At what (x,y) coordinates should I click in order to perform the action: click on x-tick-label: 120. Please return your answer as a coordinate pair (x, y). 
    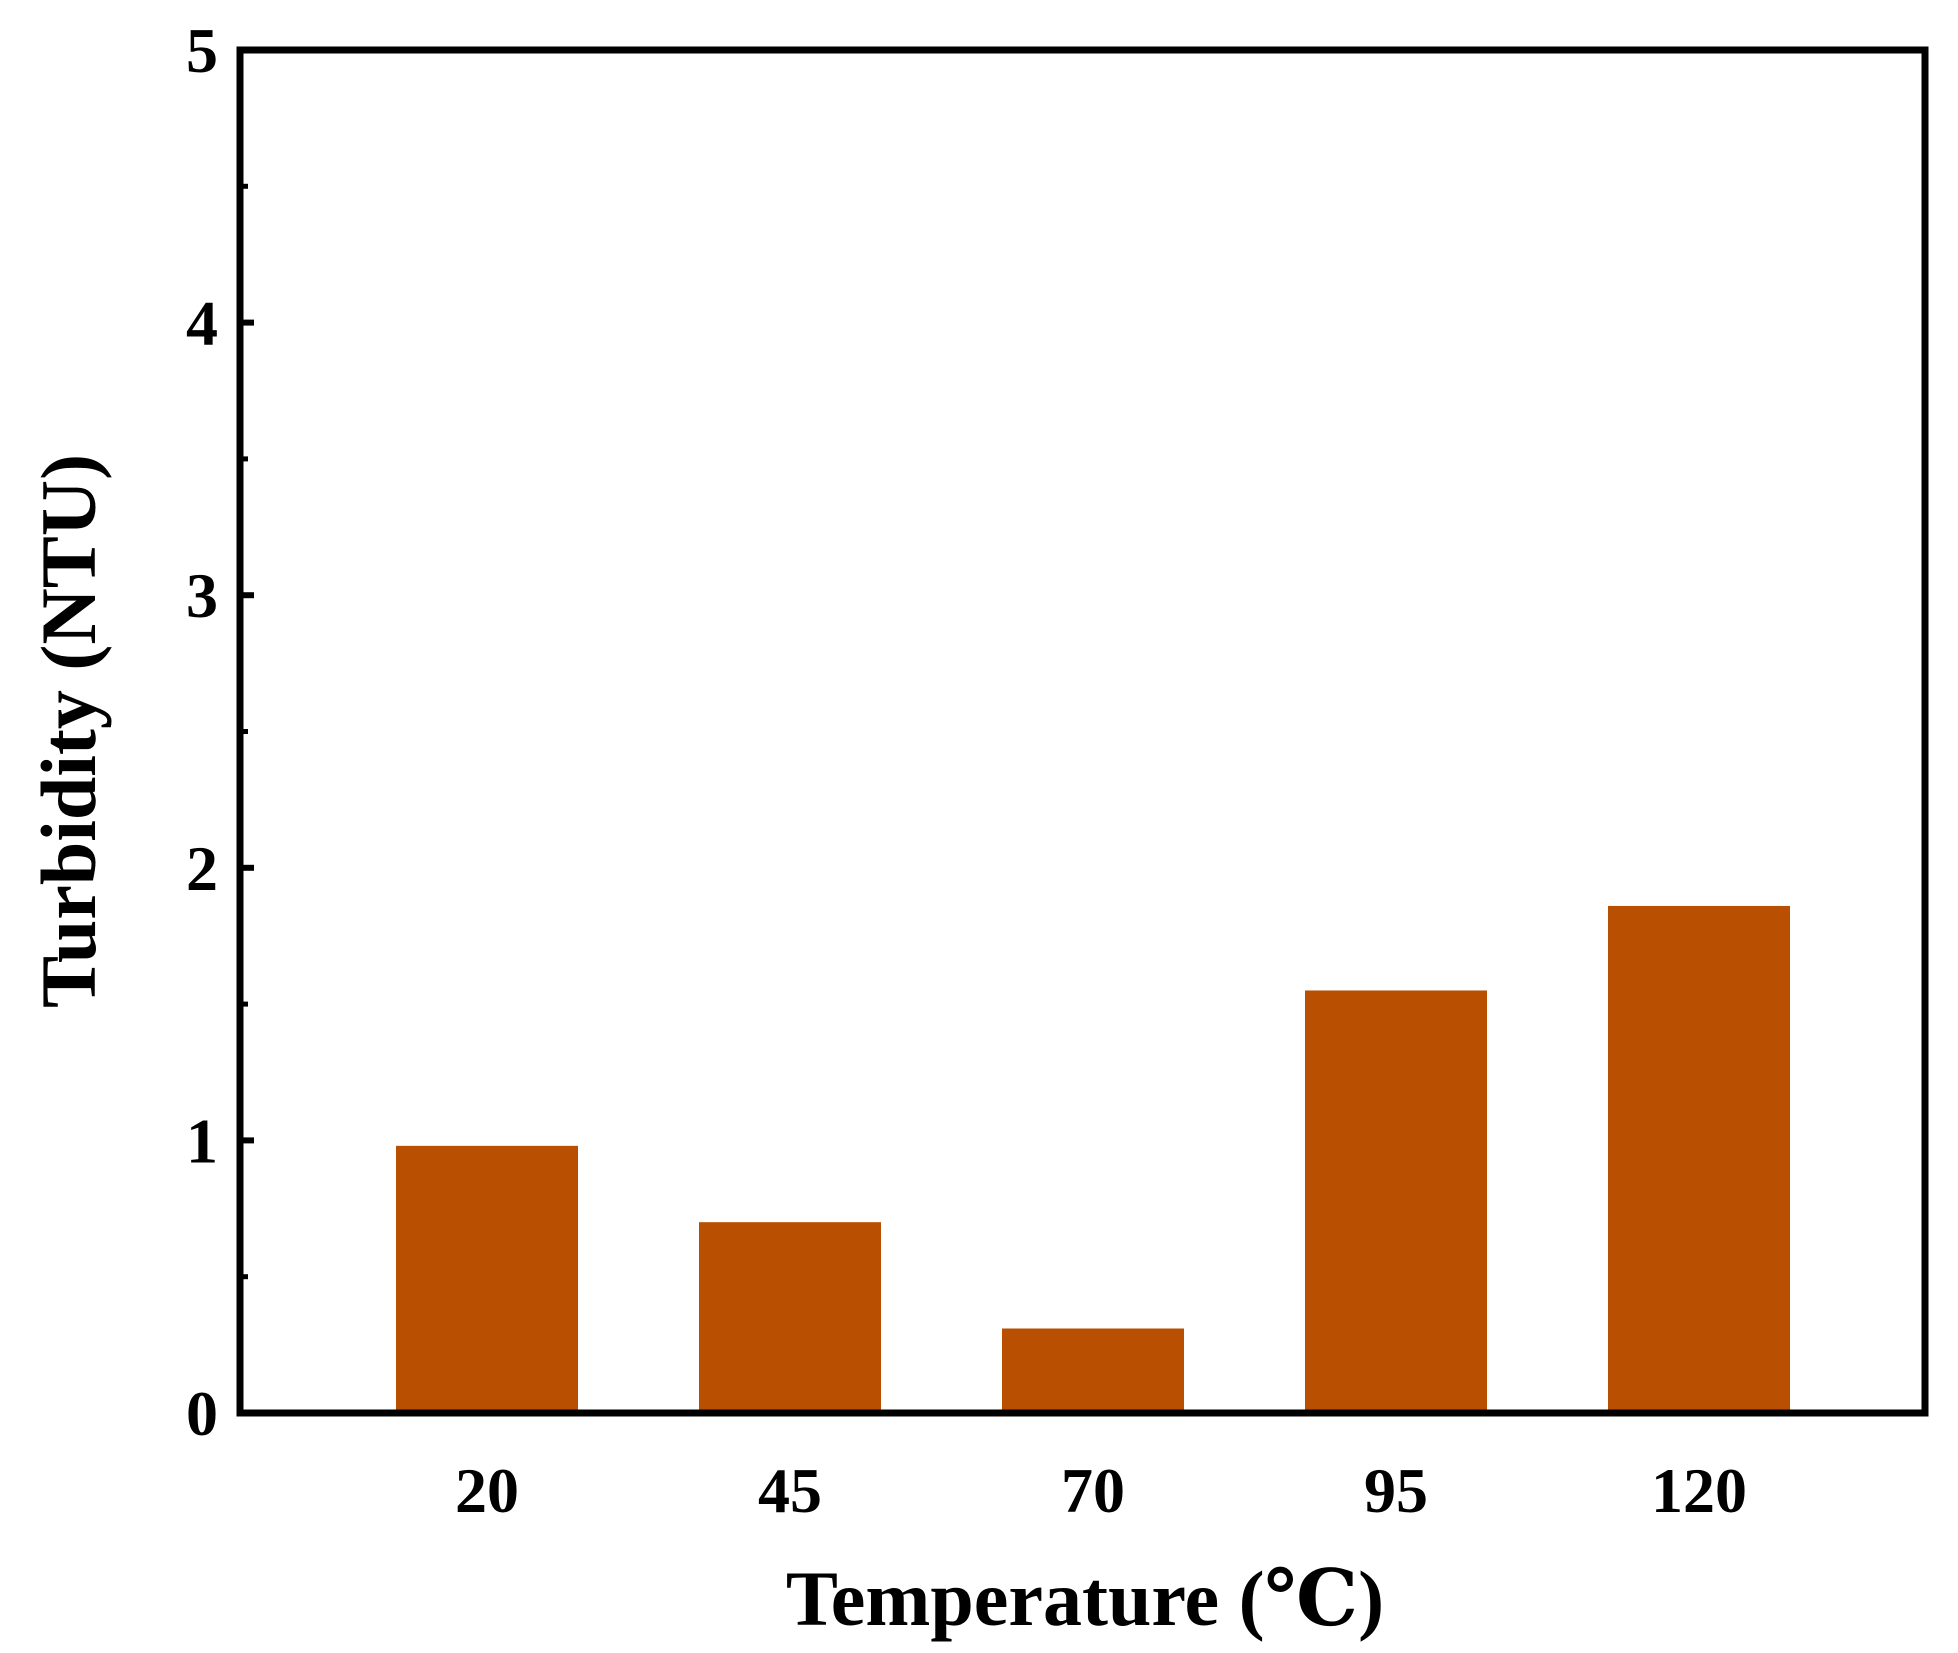
    Looking at the image, I should click on (1699, 1490).